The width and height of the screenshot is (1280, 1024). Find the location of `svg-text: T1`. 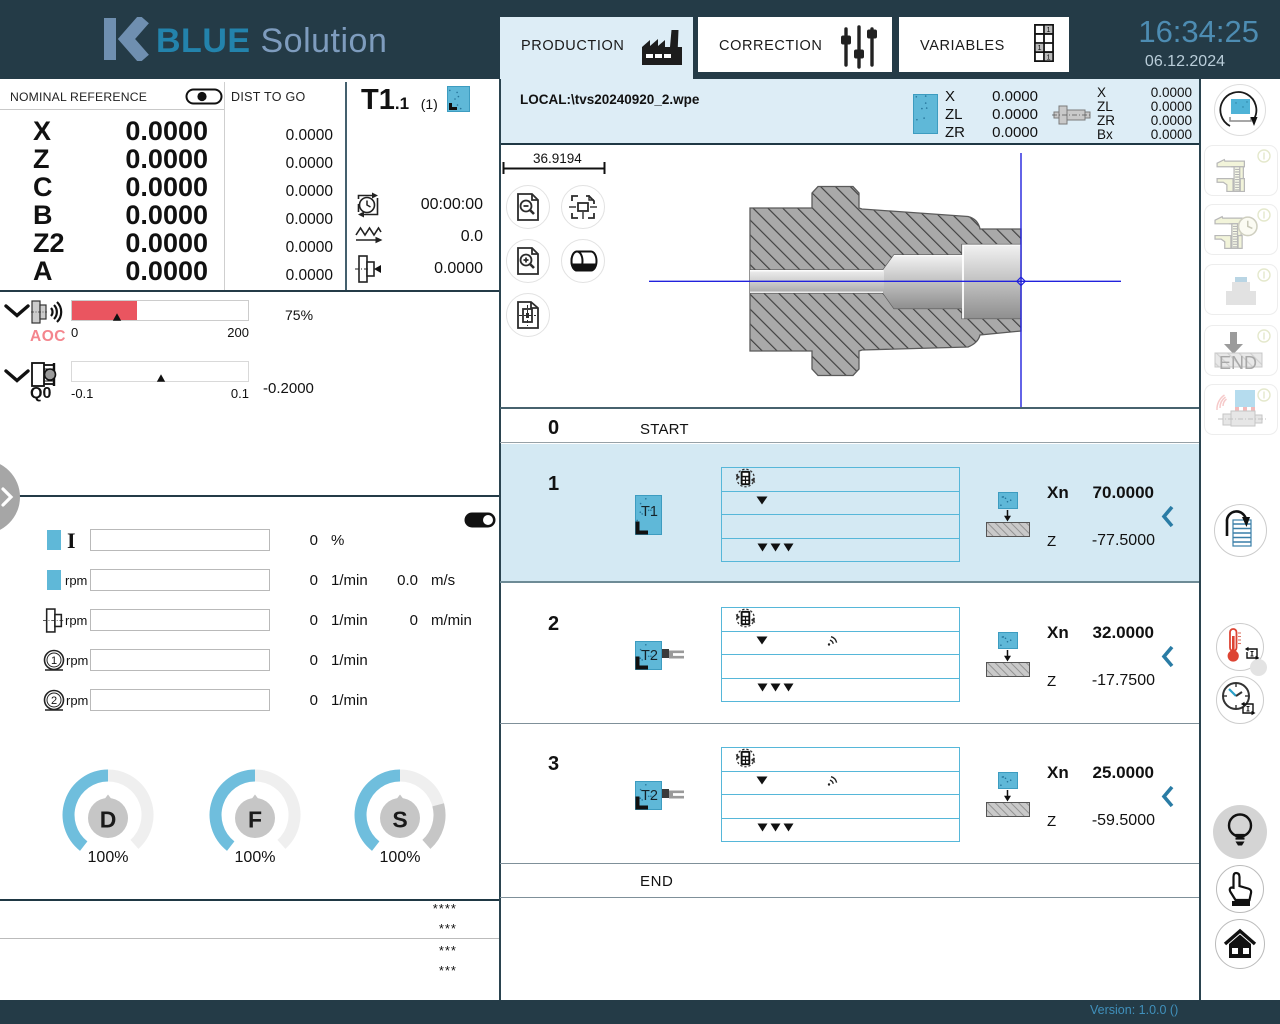

svg-text: T1 is located at coordinates (649, 512).